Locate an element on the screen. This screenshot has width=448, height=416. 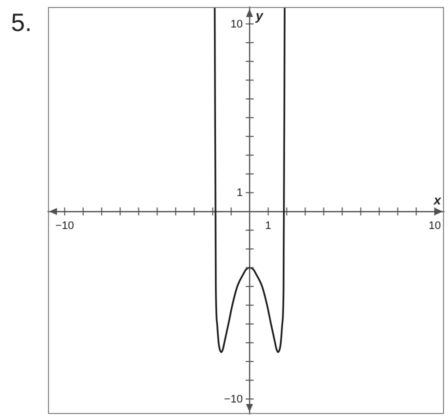
y-tick-label: 10 is located at coordinates (236, 24).